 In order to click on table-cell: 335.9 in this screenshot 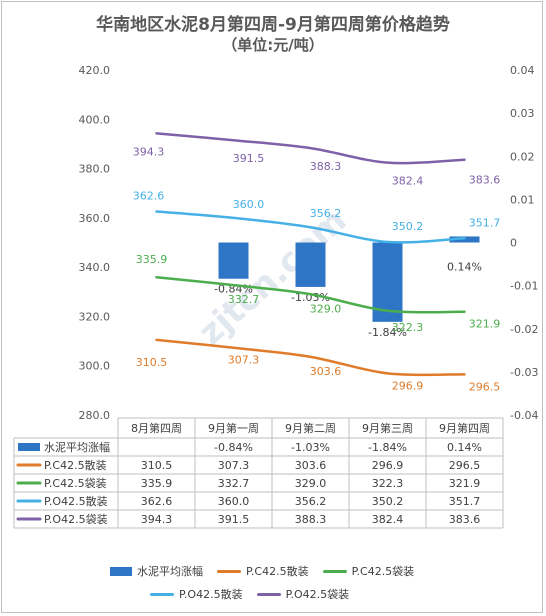, I will do `click(157, 483)`.